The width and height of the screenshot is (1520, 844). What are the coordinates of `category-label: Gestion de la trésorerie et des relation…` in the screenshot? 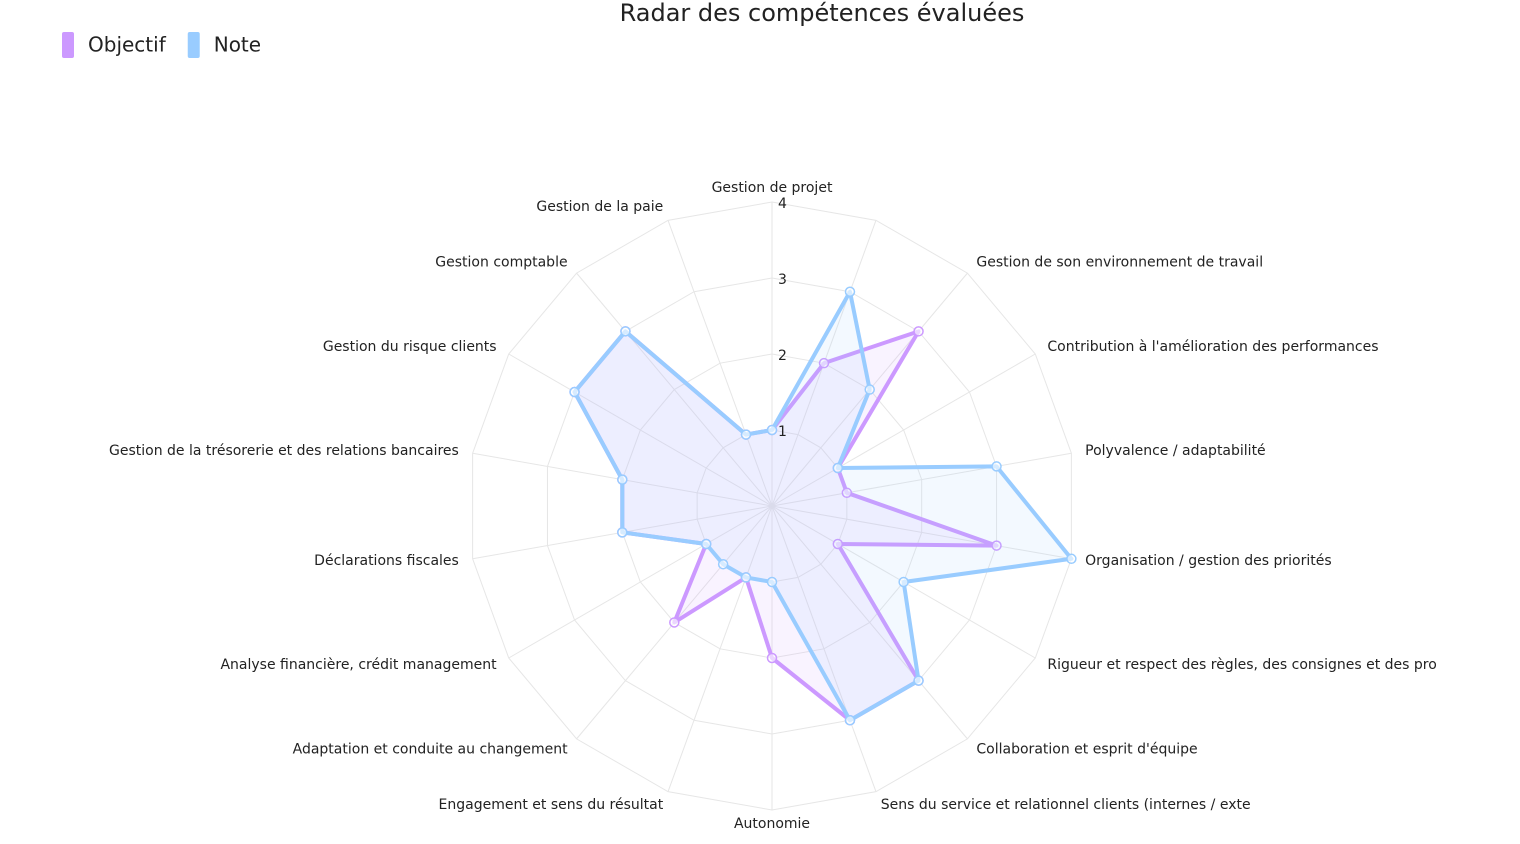 It's located at (284, 451).